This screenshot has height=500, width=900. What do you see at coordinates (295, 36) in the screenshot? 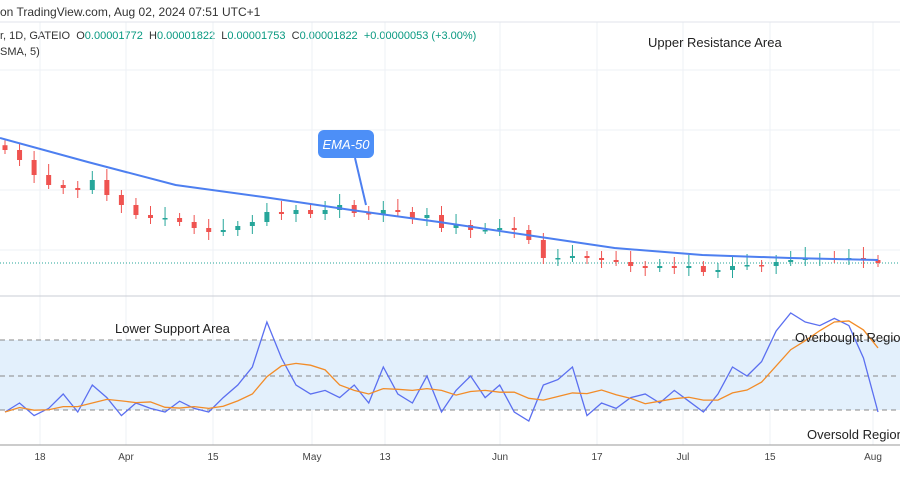
I see `close-label: C` at bounding box center [295, 36].